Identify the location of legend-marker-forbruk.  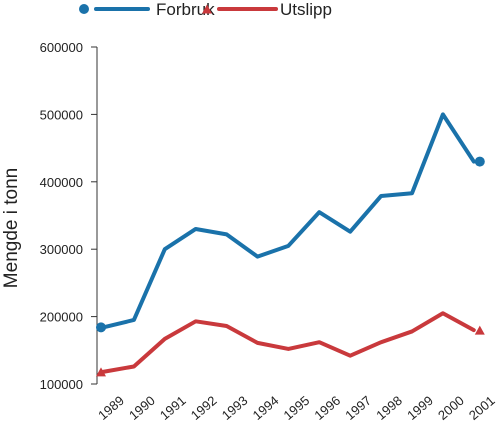
(84, 9).